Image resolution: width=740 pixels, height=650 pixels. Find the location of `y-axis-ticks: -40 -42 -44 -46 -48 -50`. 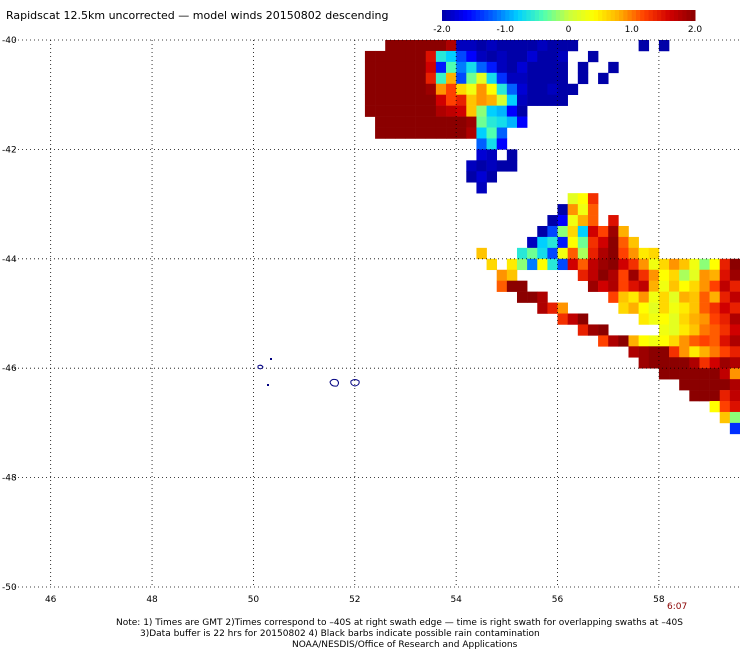

y-axis-ticks: -40 -42 -44 -46 -48 -50 is located at coordinates (9, 314).